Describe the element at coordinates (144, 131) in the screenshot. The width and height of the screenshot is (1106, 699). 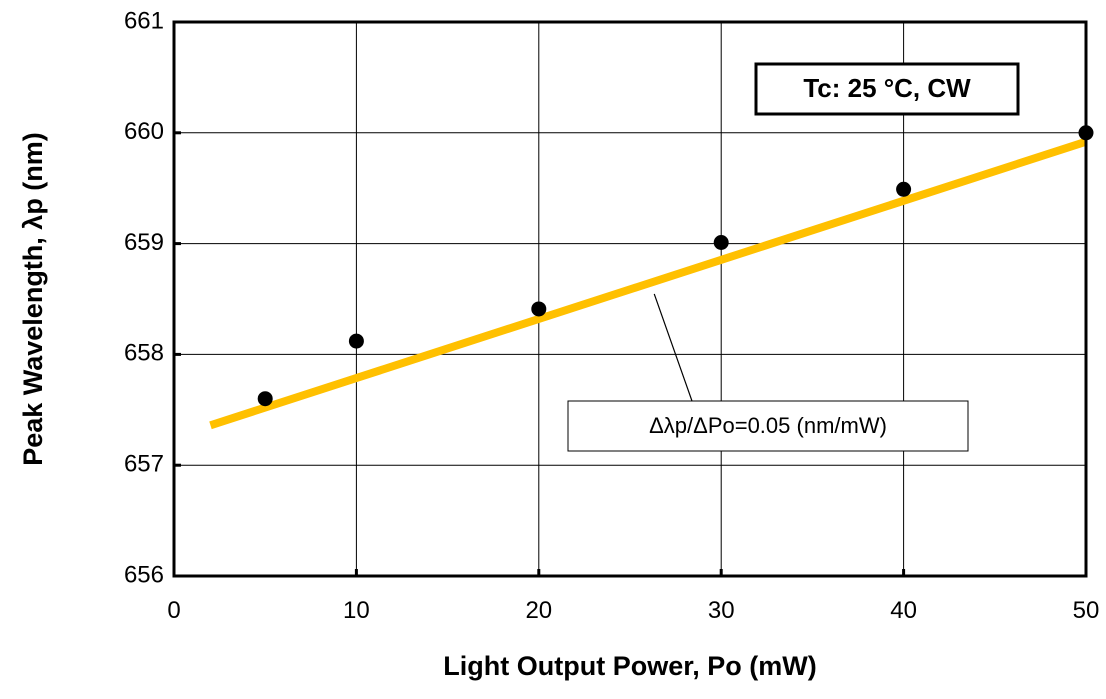
I see `y-tick-label: 660` at that location.